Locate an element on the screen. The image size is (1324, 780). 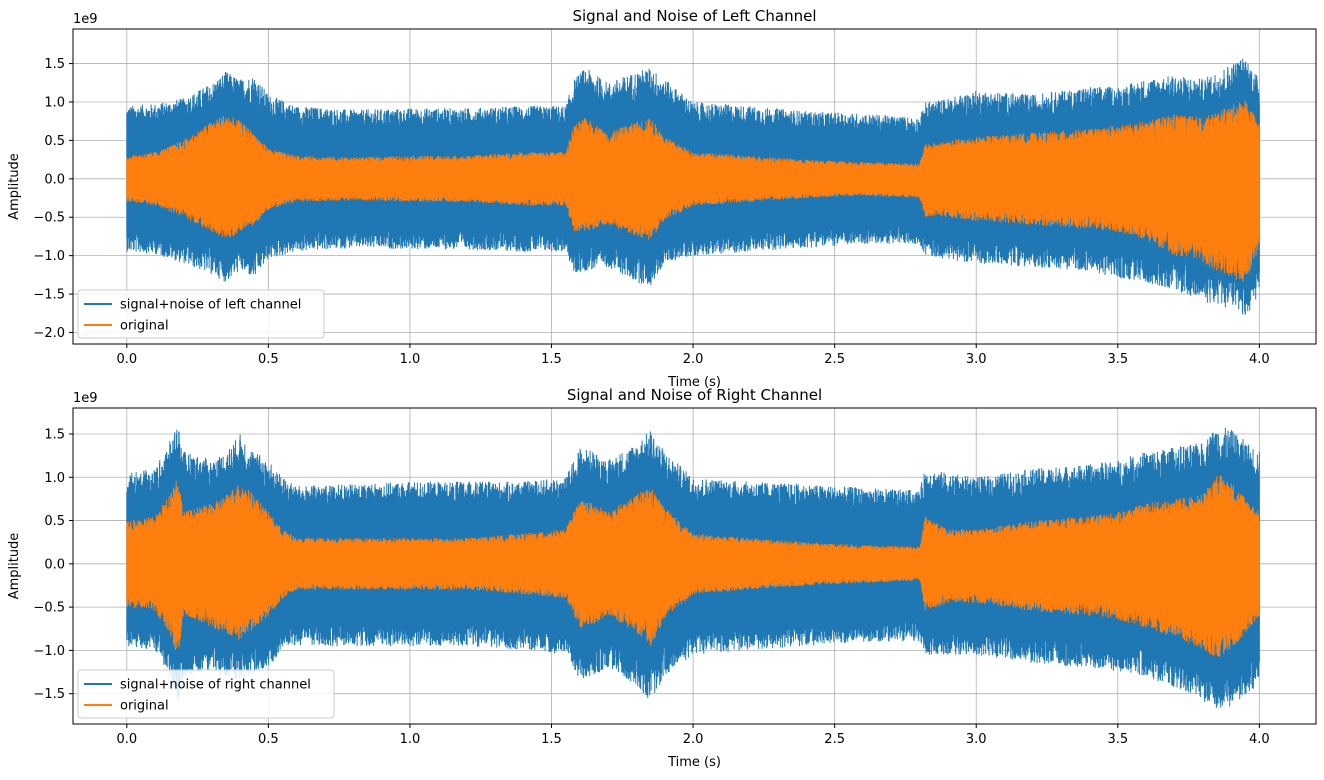
legend-label-signal-noise: signal+noise of left channel is located at coordinates (210, 305).